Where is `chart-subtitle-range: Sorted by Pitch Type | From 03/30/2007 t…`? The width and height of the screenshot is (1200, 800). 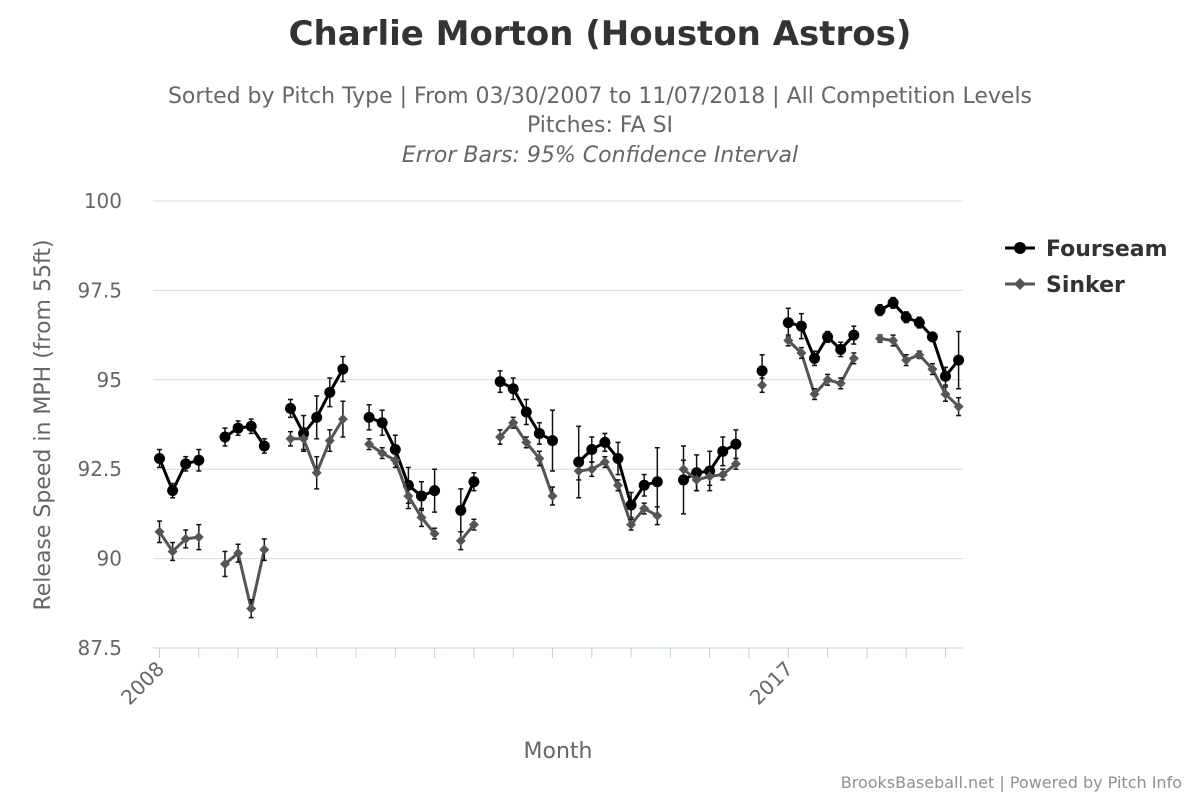
chart-subtitle-range: Sorted by Pitch Type | From 03/30/2007 t… is located at coordinates (600, 96).